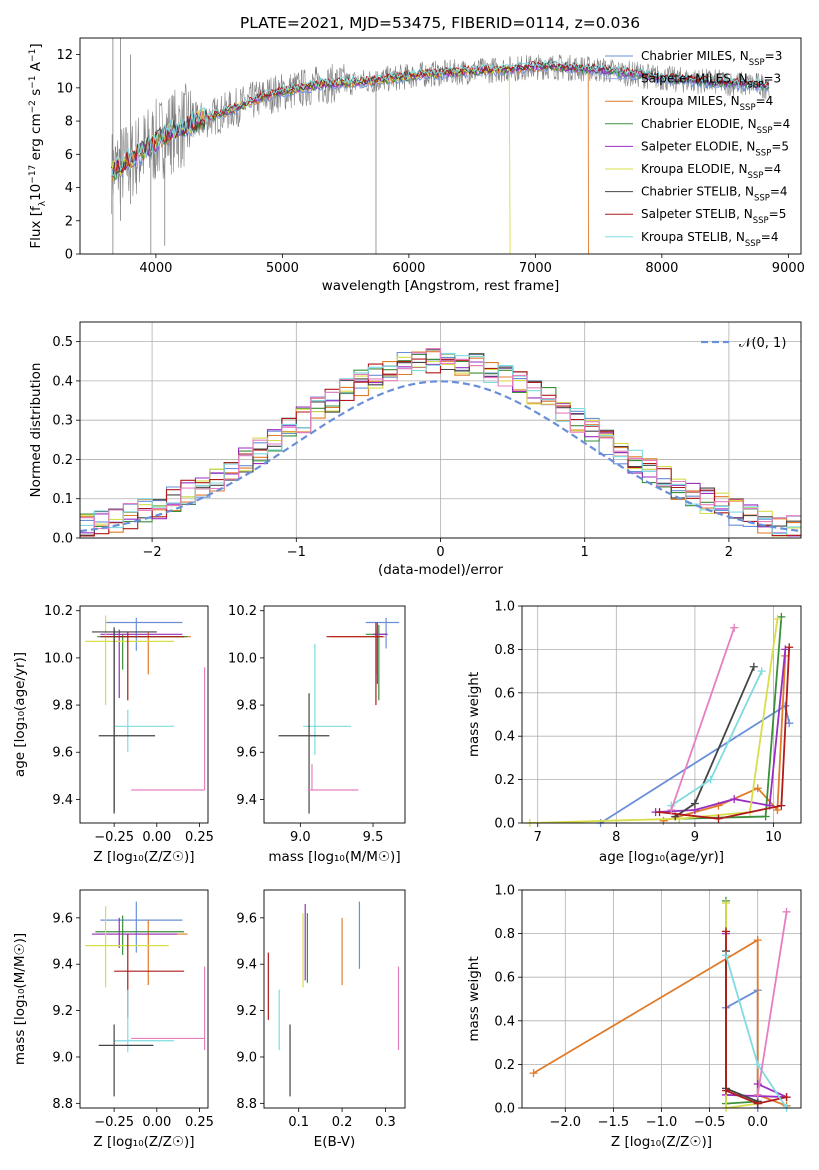 The width and height of the screenshot is (819, 1170). Describe the element at coordinates (695, 56) in the screenshot. I see `legend-label-text: Chabrier MILES, N` at that location.